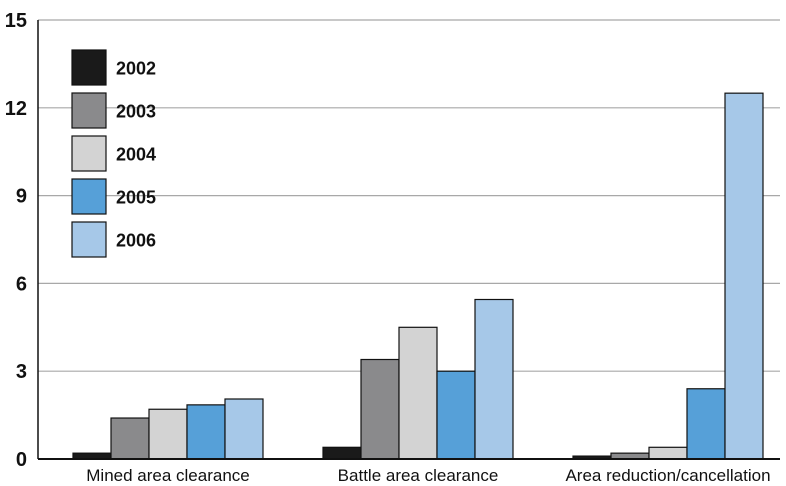 The height and width of the screenshot is (486, 786). I want to click on y-tick-label: 0, so click(21, 460).